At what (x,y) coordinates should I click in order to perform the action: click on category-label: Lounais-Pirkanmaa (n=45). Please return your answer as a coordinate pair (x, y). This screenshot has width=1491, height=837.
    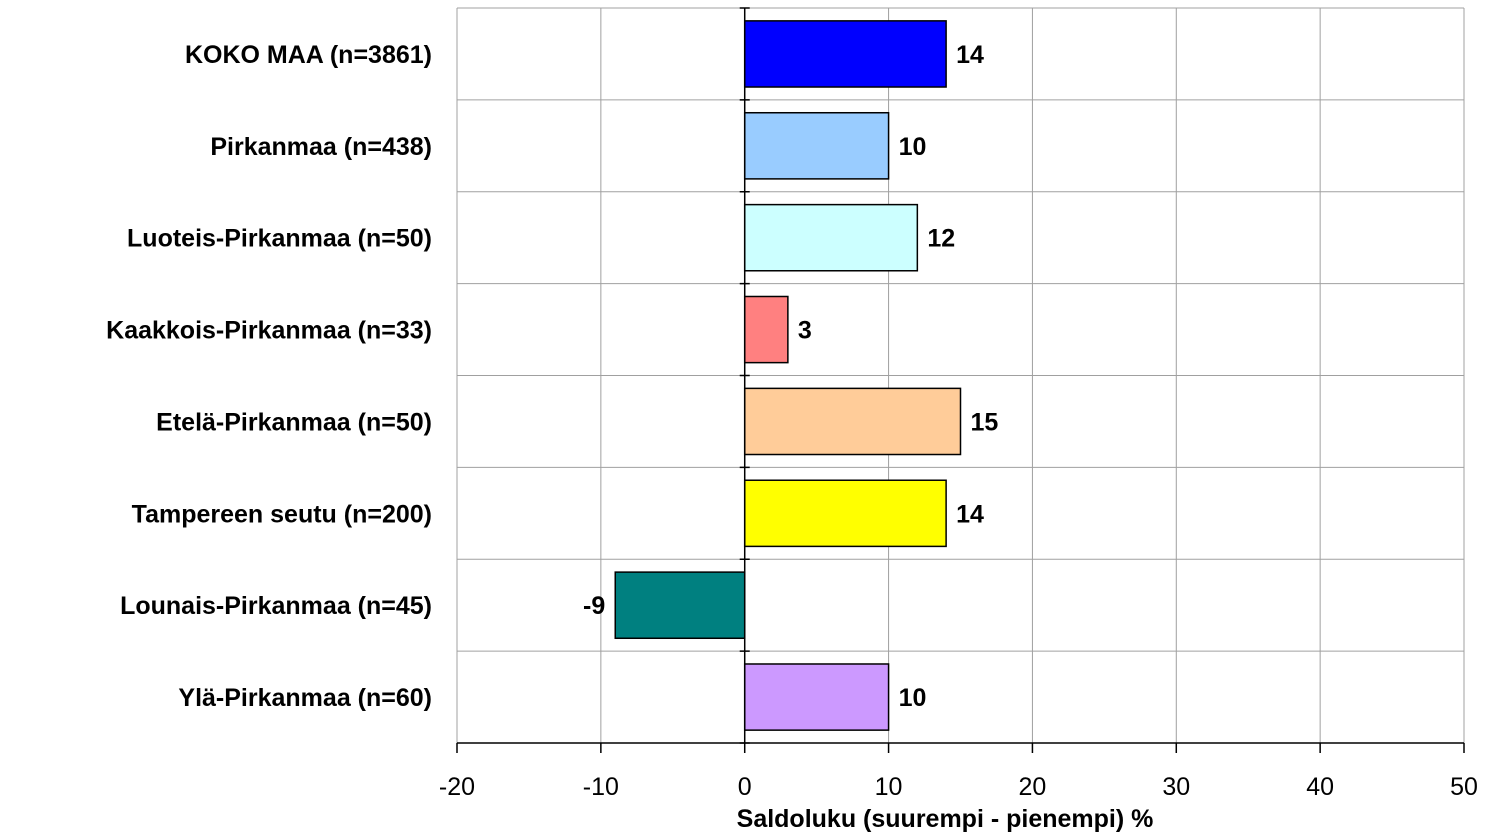
    Looking at the image, I should click on (276, 606).